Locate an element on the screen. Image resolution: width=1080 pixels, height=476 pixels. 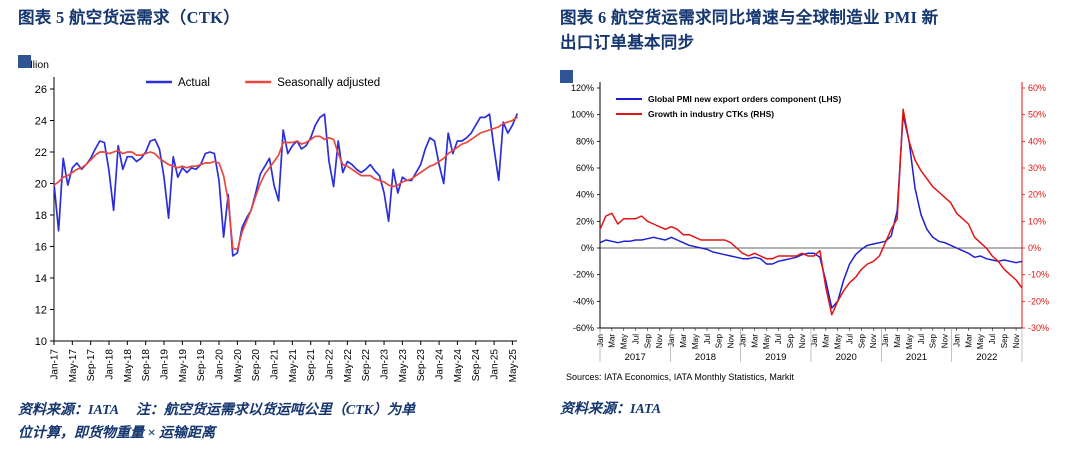
figure-5-note-line2: 位计算，即货物重量 × 运输距离 is located at coordinates (116, 433).